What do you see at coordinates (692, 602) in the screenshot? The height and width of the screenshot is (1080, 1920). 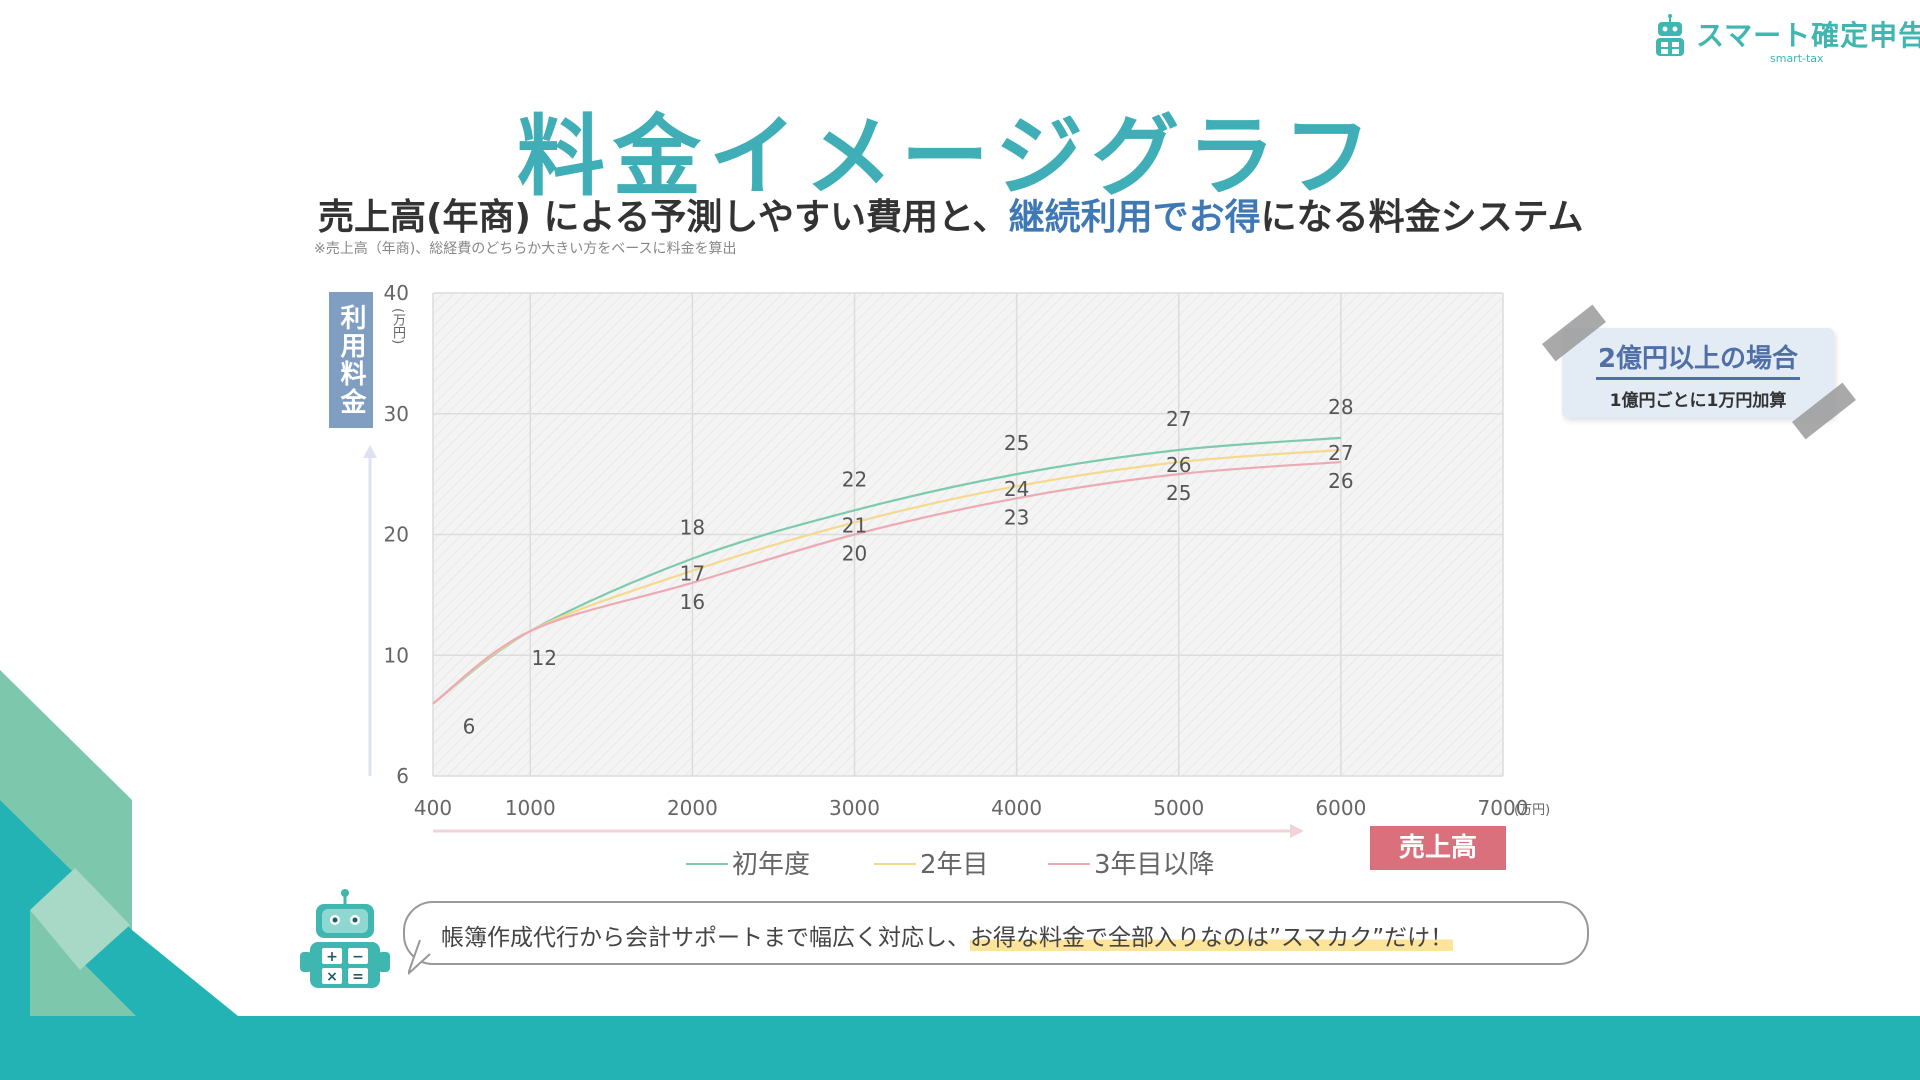 I see `data-label: 16` at bounding box center [692, 602].